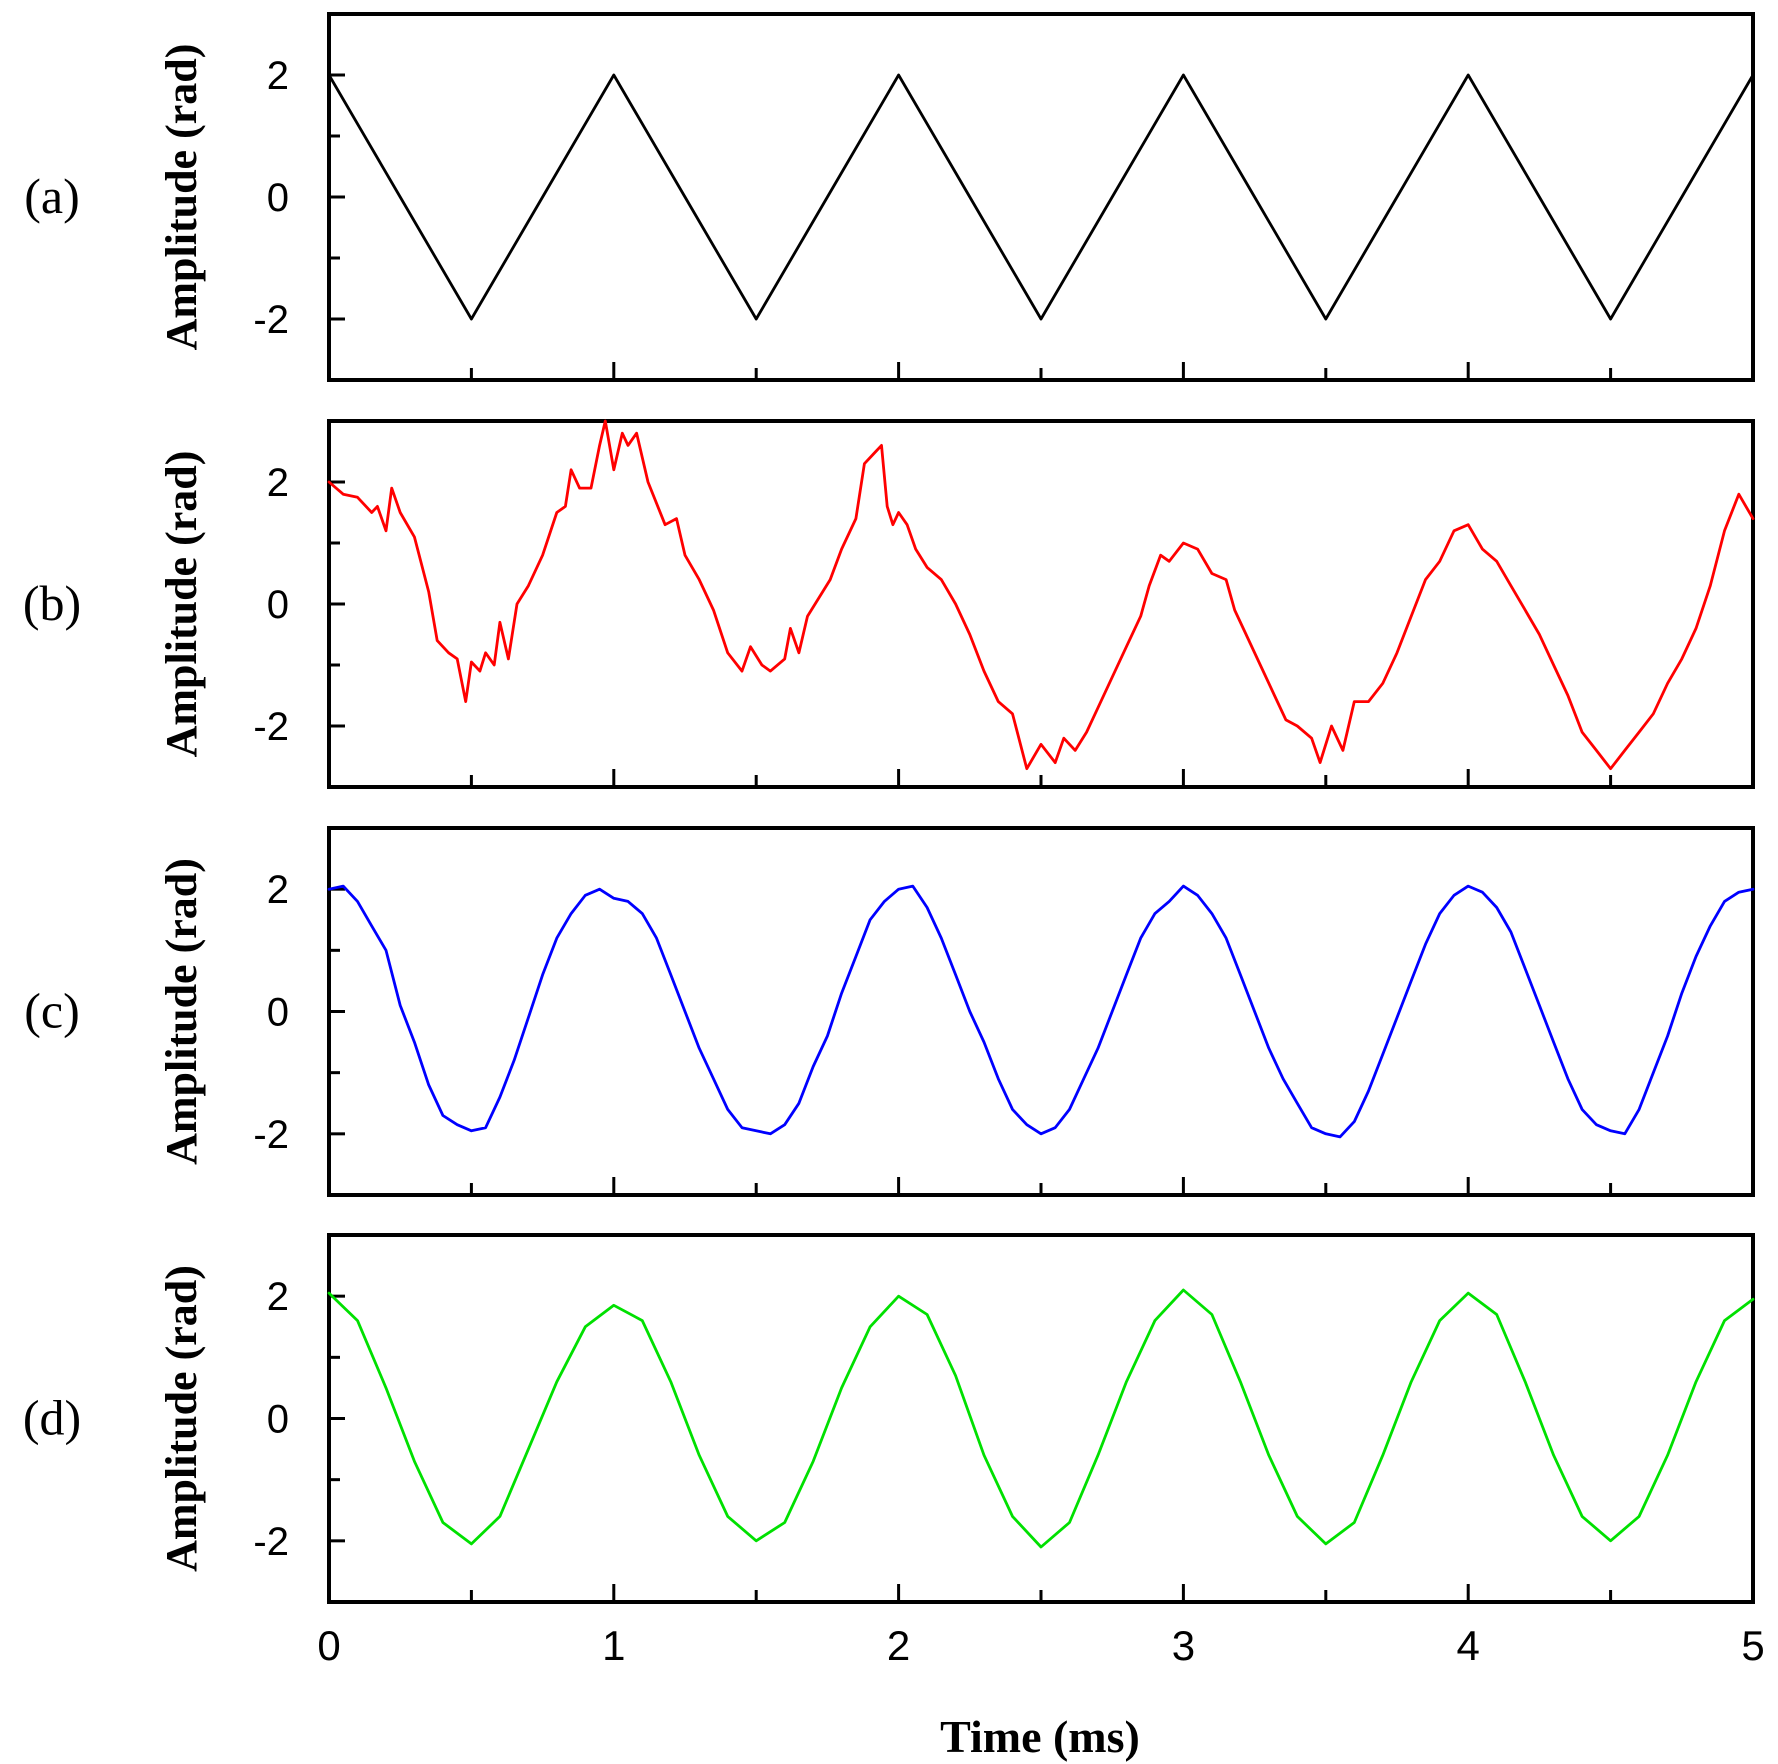 Image resolution: width=1778 pixels, height=1764 pixels. Describe the element at coordinates (52, 196) in the screenshot. I see `panel-label: (a)` at that location.